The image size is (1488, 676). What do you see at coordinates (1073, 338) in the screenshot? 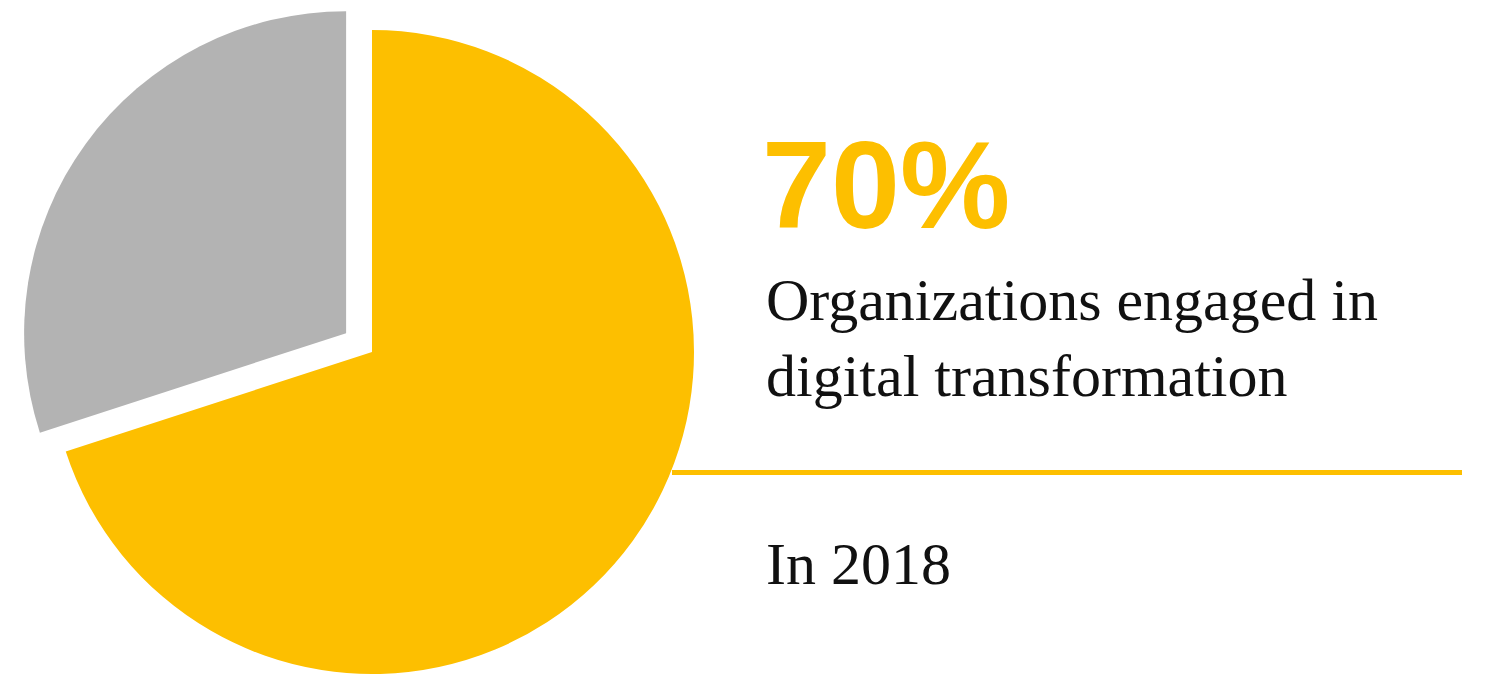
I see `text: Organizations engaged in digital transformation` at bounding box center [1073, 338].